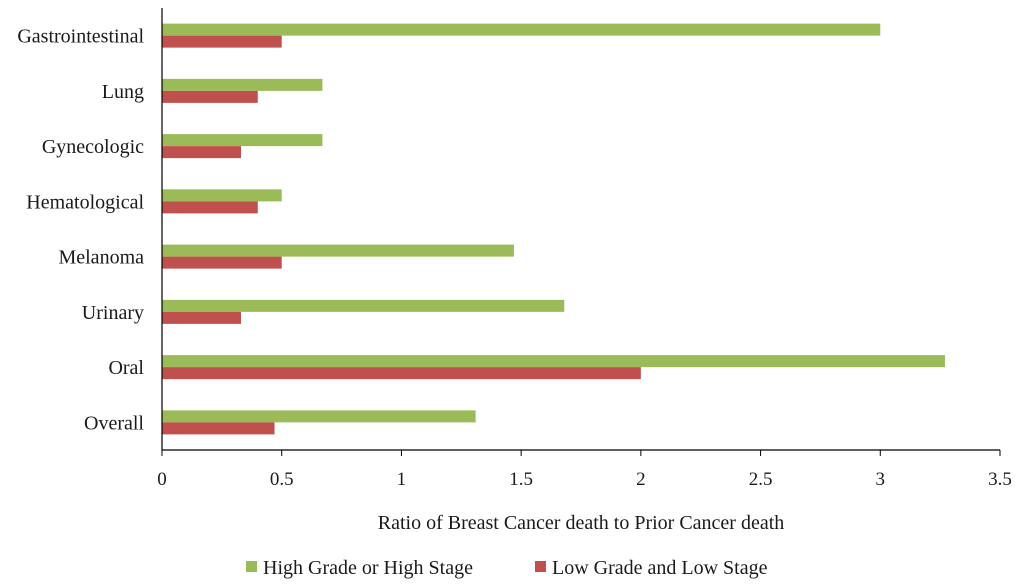 This screenshot has width=1020, height=588. Describe the element at coordinates (93, 147) in the screenshot. I see `category-label-gynecologic: Gynecologic` at that location.